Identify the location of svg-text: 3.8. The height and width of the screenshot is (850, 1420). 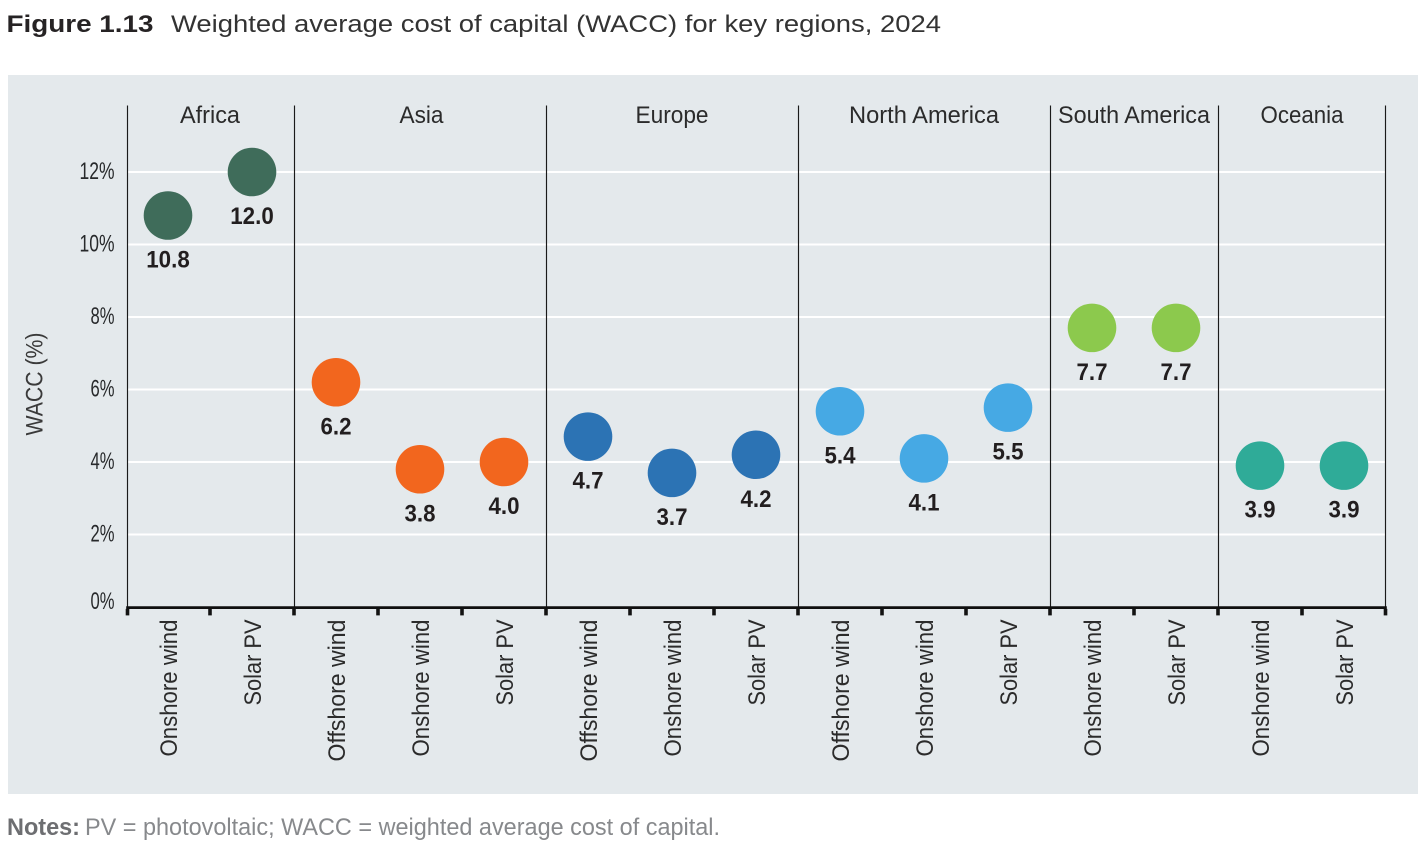
(420, 513).